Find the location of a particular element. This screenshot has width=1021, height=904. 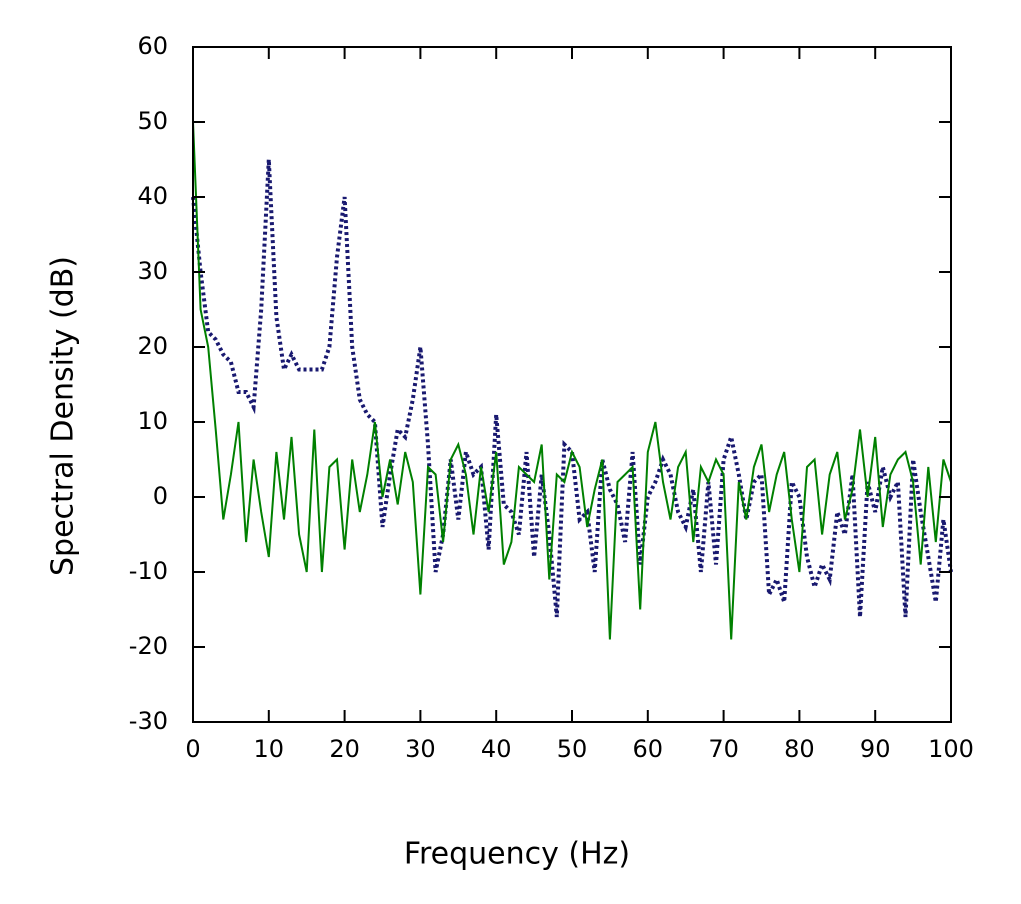

y-tick-label: -30 is located at coordinates (148, 721).